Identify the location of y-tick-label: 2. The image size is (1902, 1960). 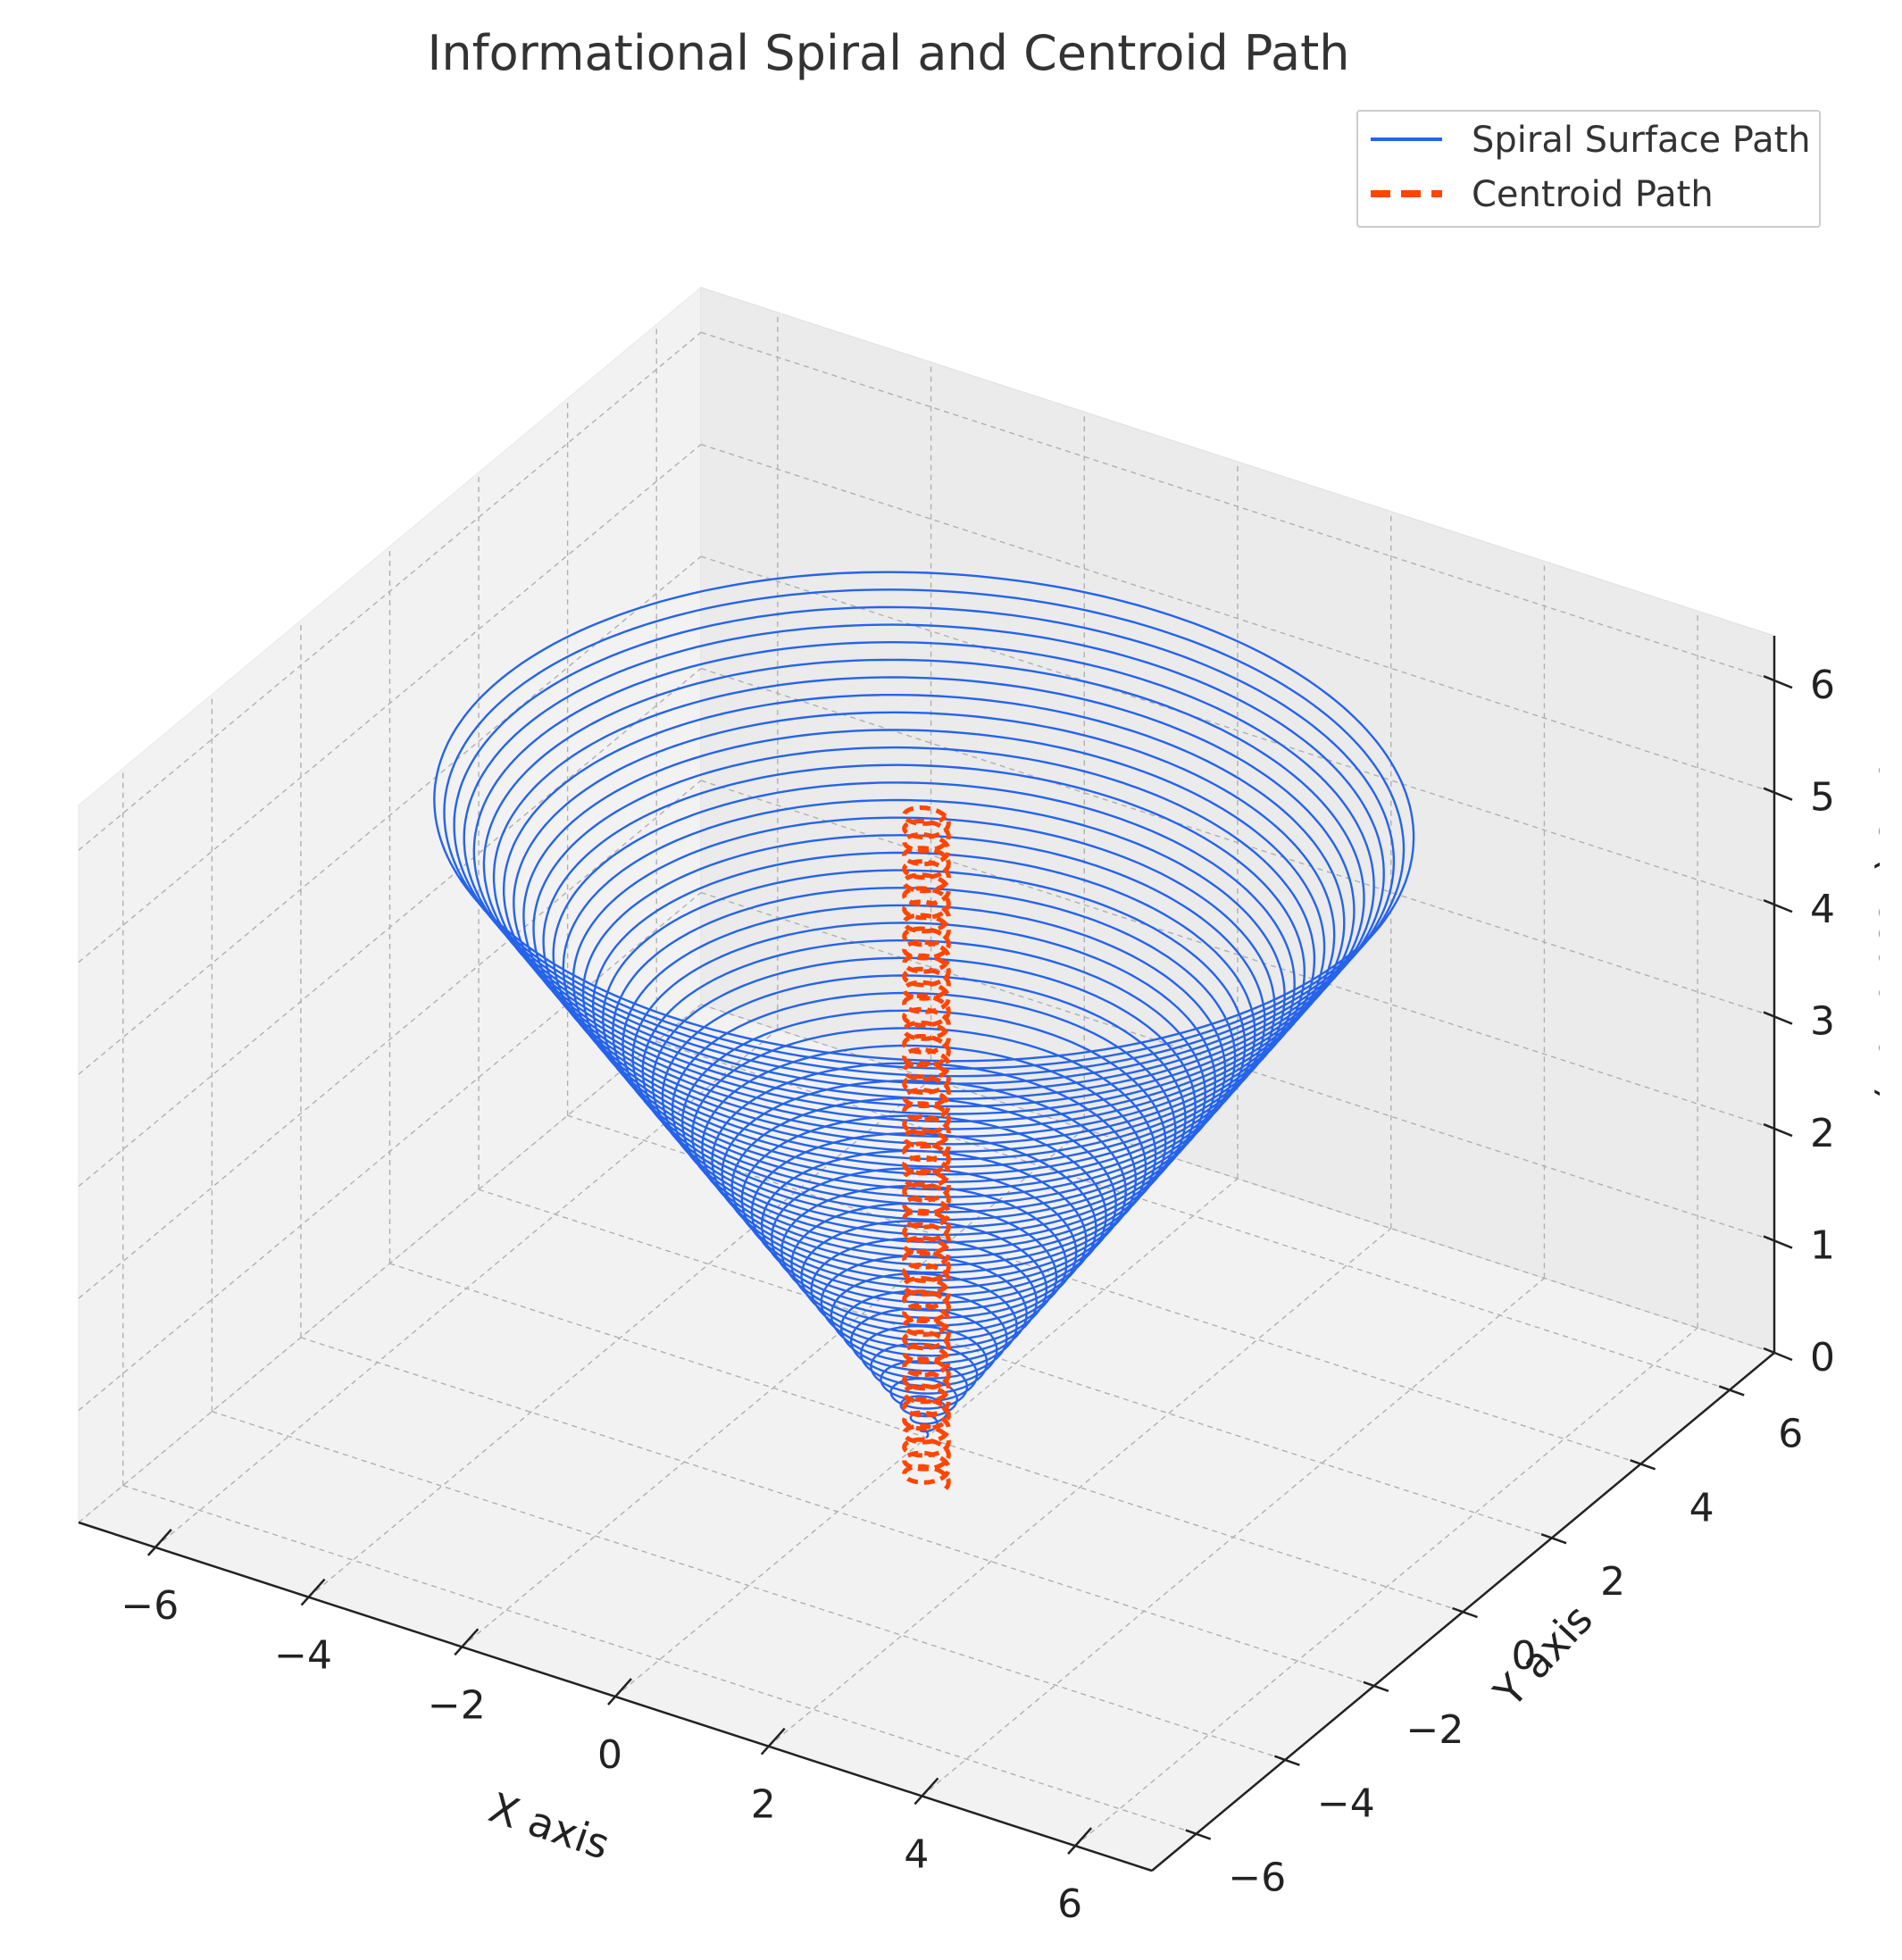
(1612, 1582).